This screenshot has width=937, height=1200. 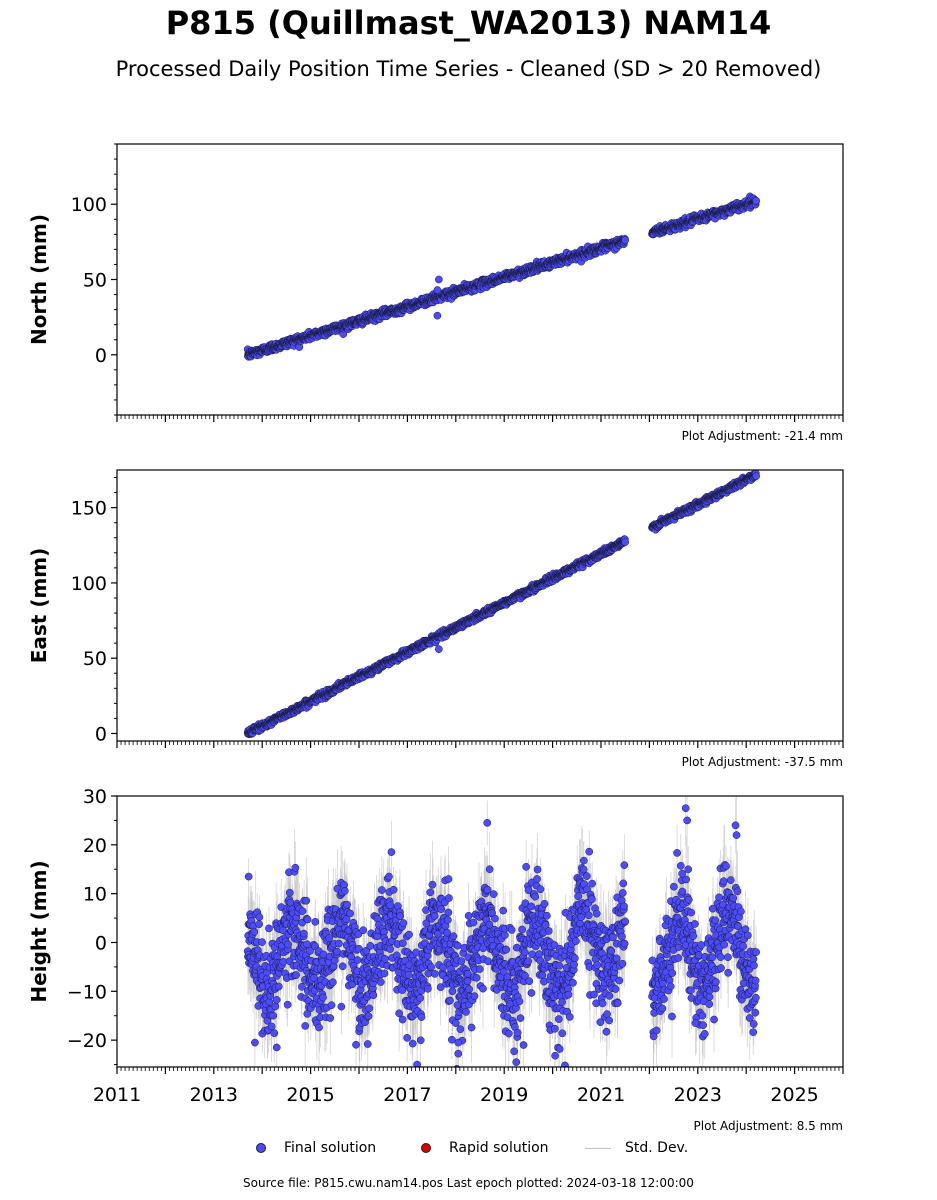 I want to click on y-axis-label: North (mm), so click(x=39, y=279).